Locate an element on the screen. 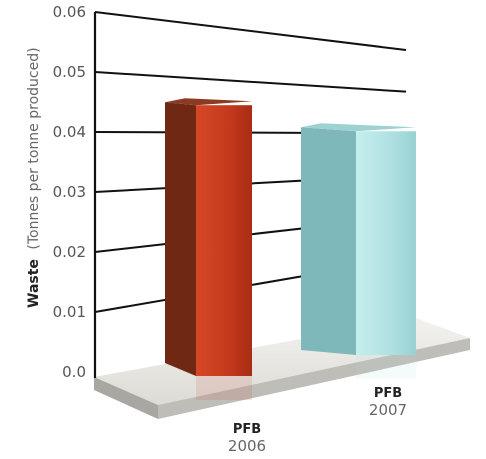  y-tick-label: 0.06 is located at coordinates (69, 12).